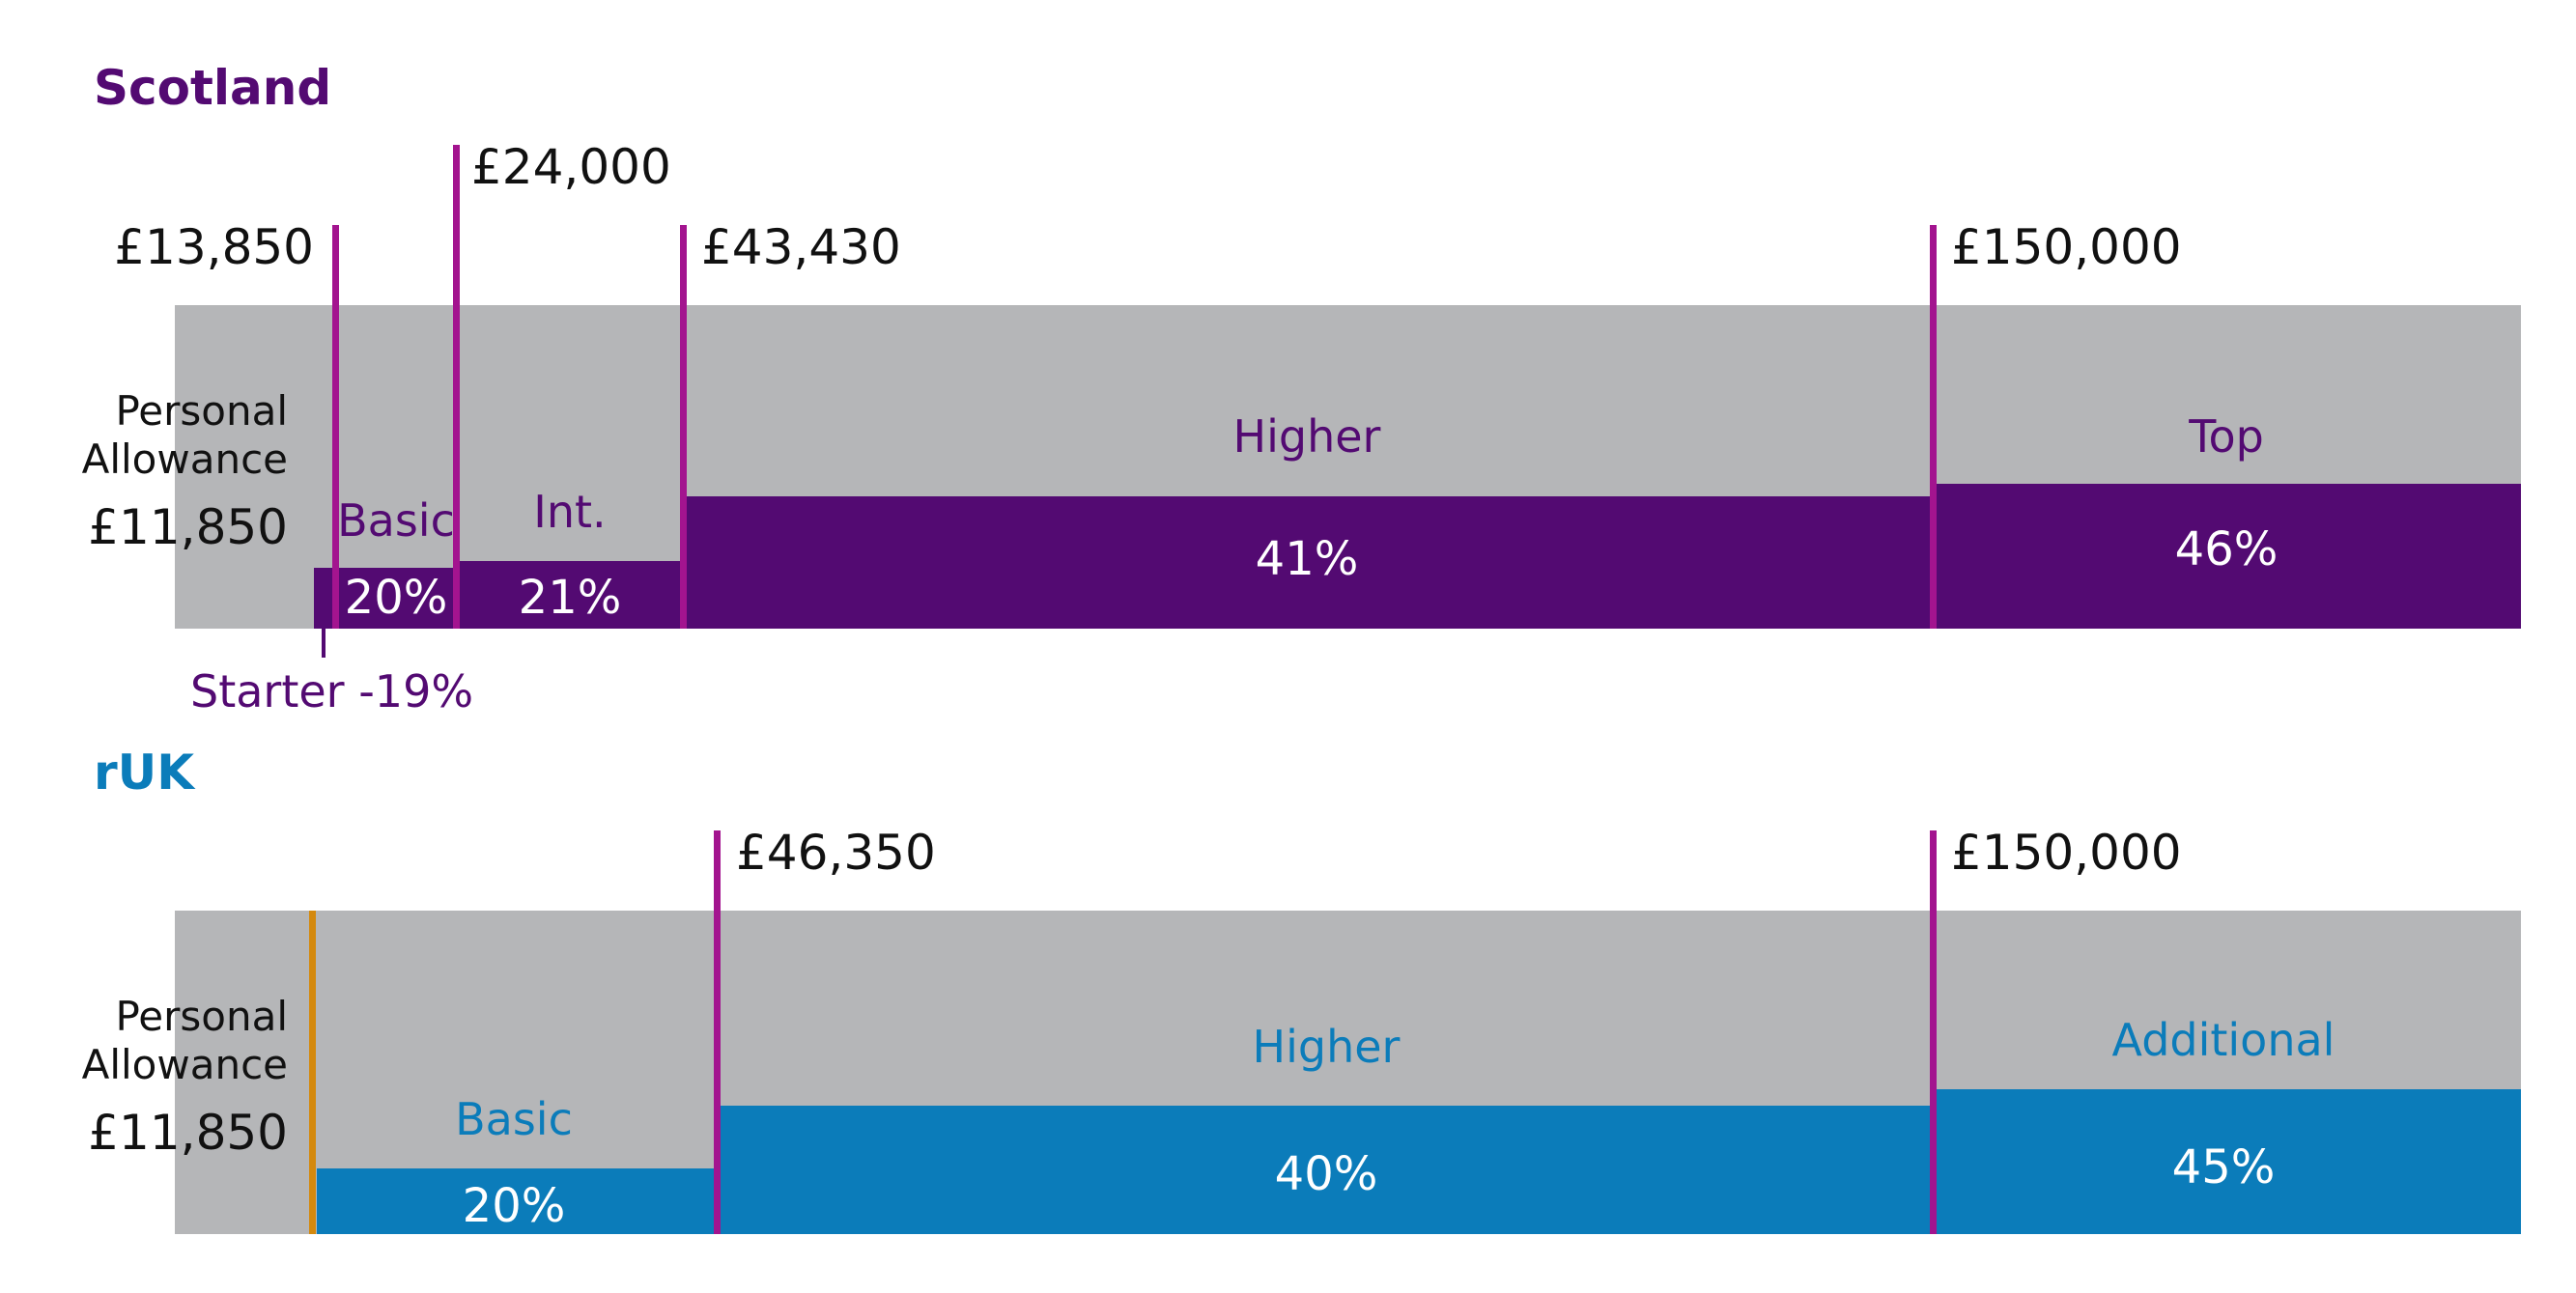  I want to click on ruk-basic-name: Basic, so click(514, 1119).